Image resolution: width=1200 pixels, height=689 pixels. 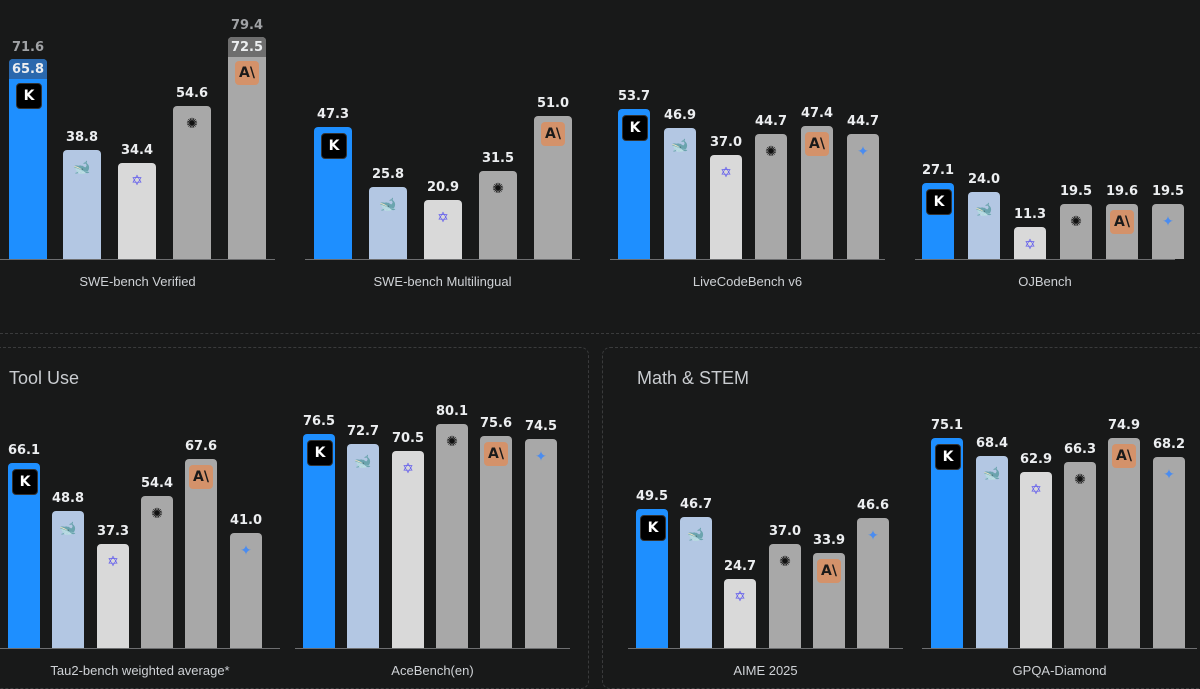 I want to click on value-label: 72.7, so click(x=363, y=432).